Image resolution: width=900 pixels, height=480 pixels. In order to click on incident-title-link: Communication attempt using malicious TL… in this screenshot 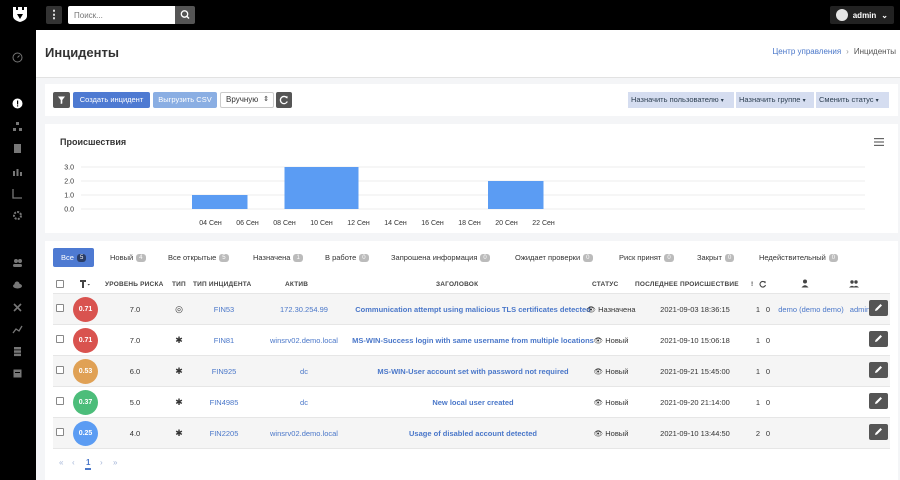, I will do `click(473, 309)`.